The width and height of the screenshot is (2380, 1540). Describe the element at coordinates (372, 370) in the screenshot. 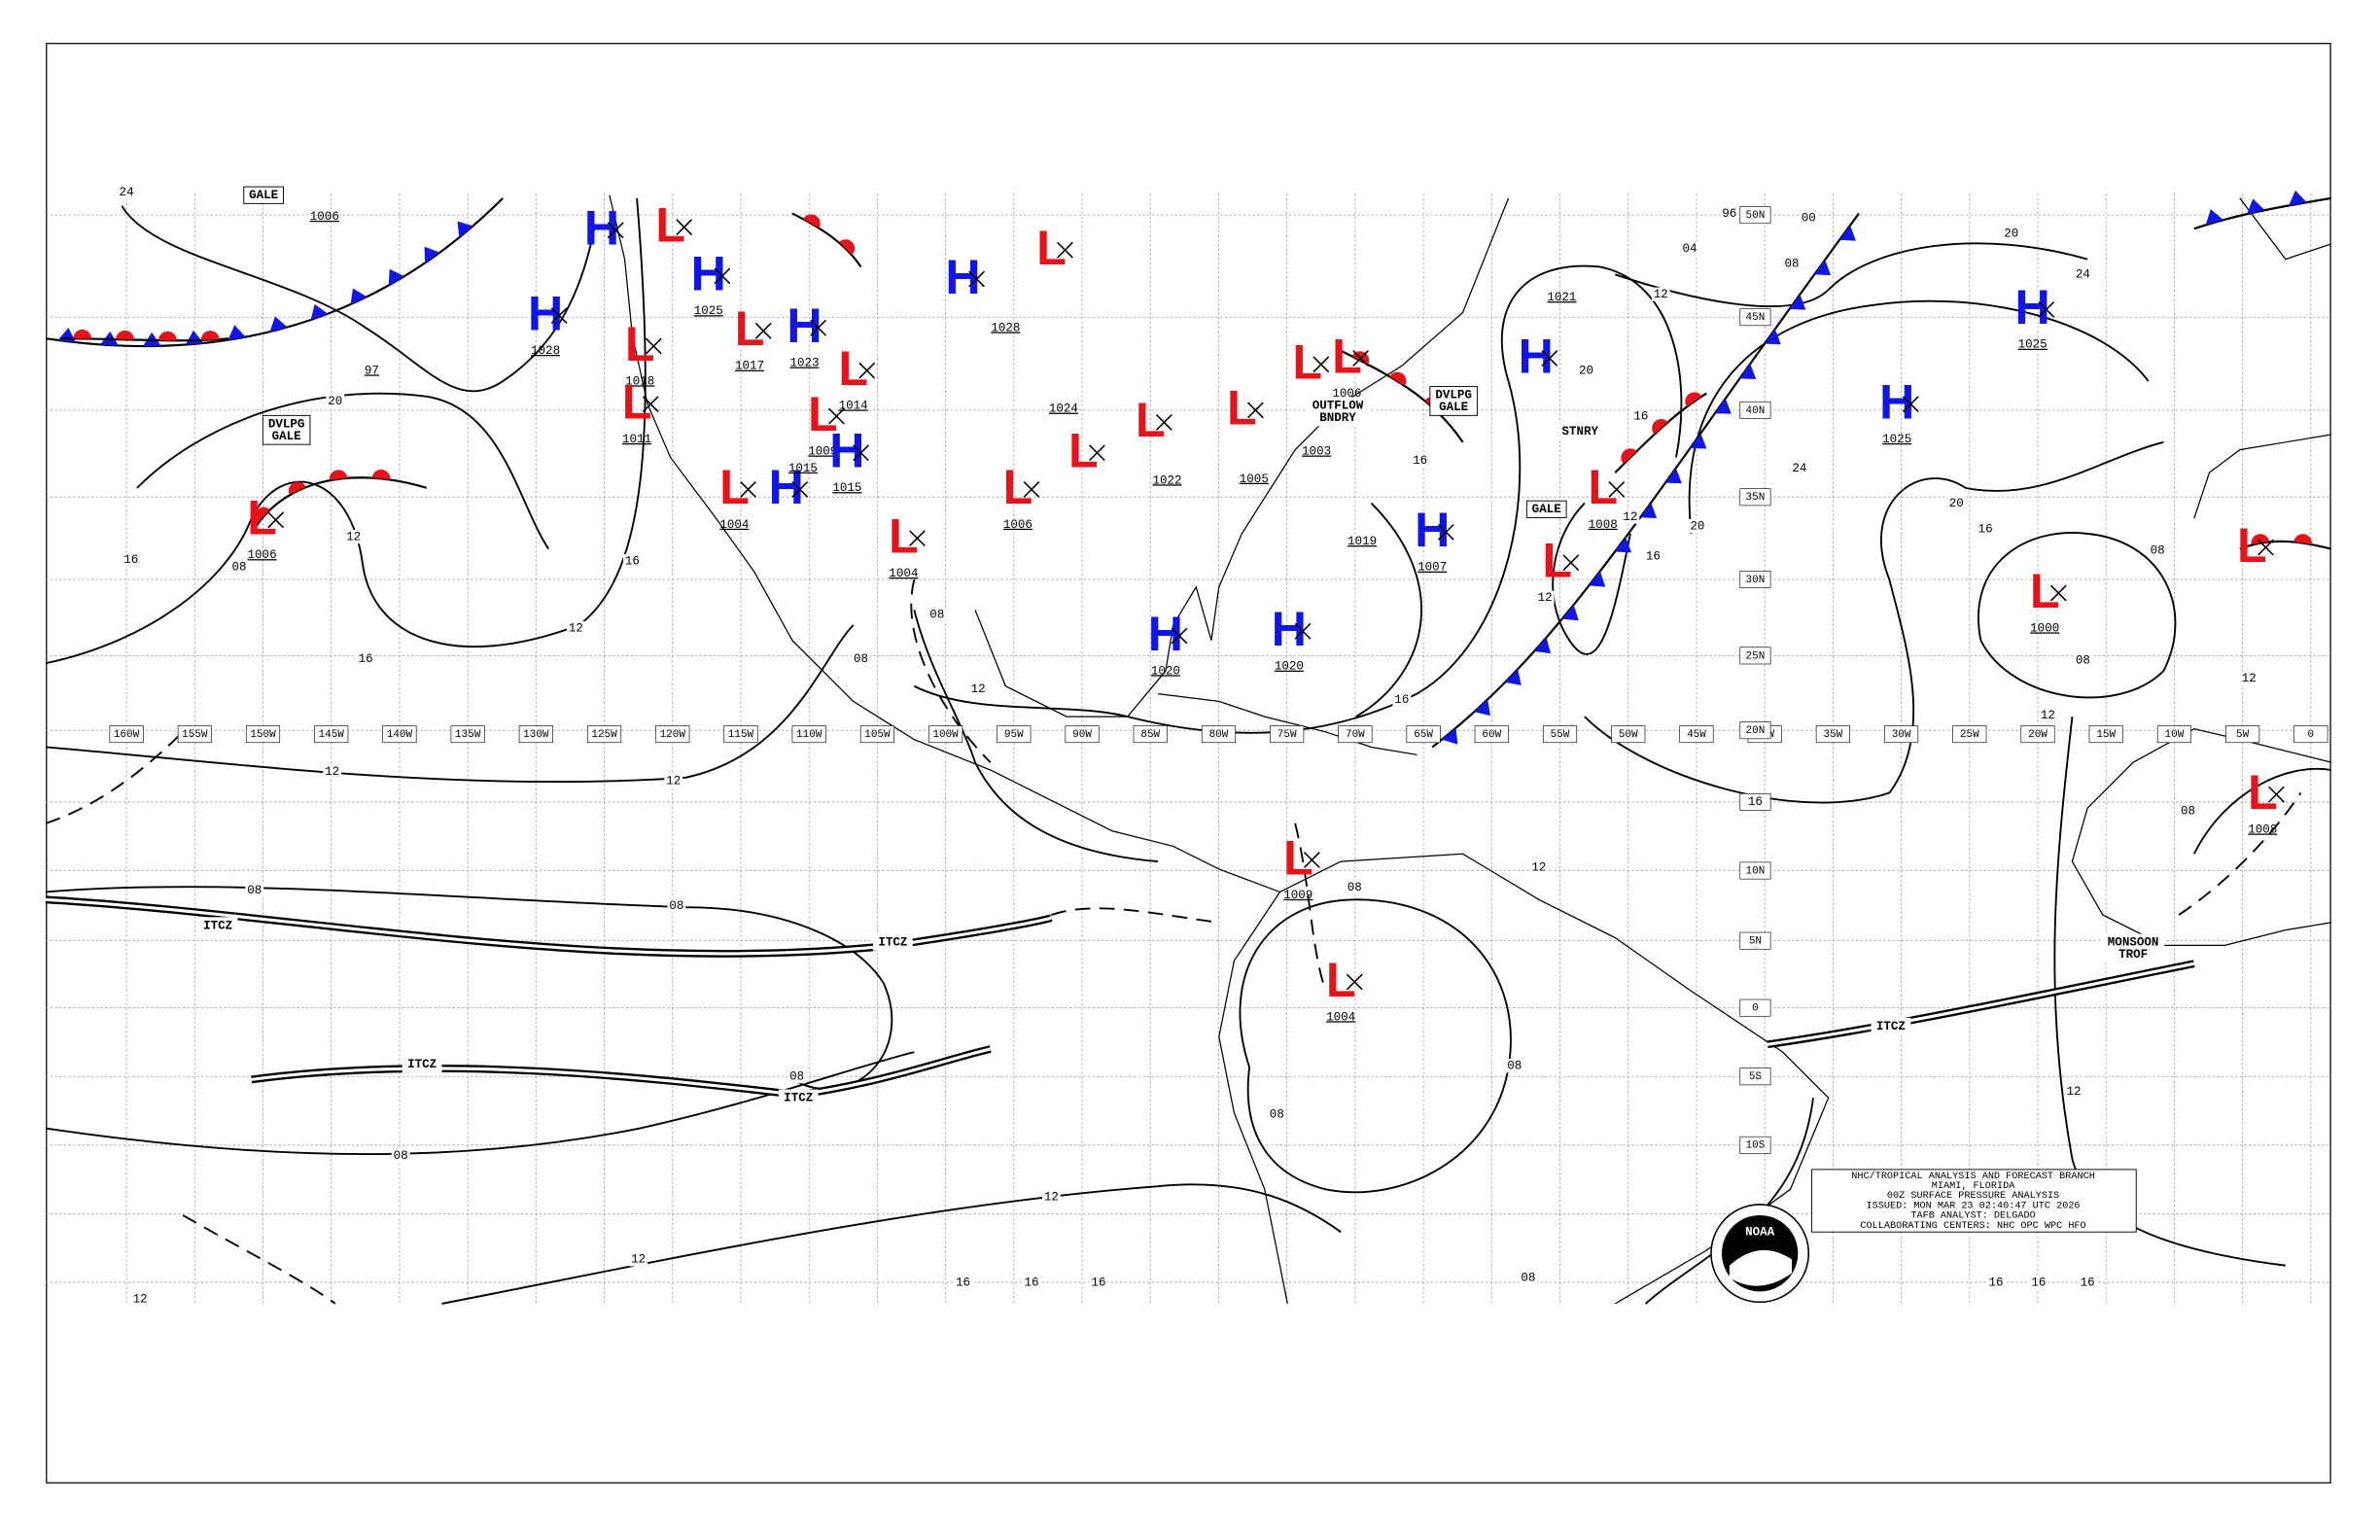

I see `pressure-label: 97` at that location.